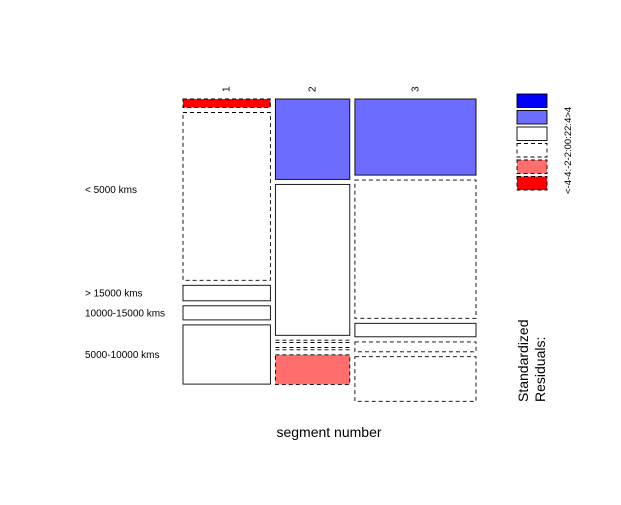  I want to click on mosaic-cell-col3-seg3, so click(415, 330).